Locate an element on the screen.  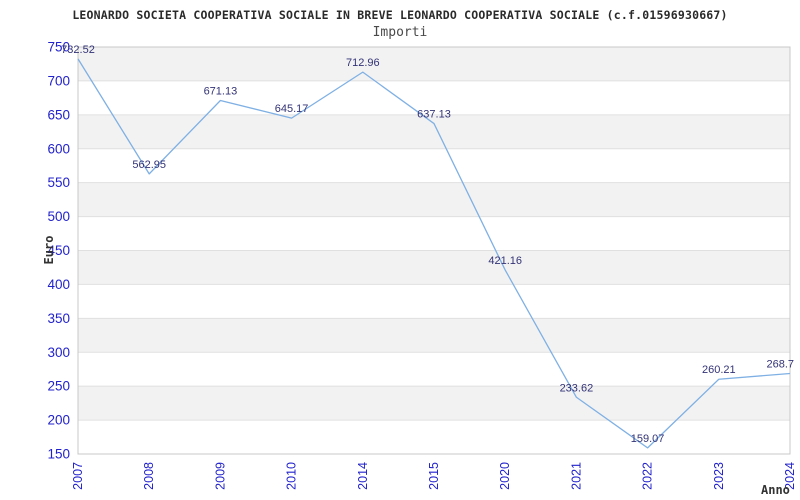
data-point-label: 671.13 is located at coordinates (221, 92).